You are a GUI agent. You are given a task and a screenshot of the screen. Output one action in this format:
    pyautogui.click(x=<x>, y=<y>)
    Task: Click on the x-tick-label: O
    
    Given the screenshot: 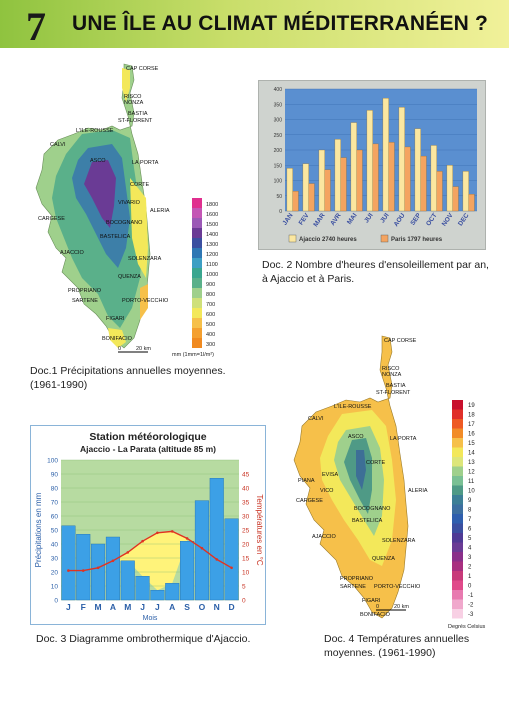 What is the action you would take?
    pyautogui.click(x=202, y=607)
    